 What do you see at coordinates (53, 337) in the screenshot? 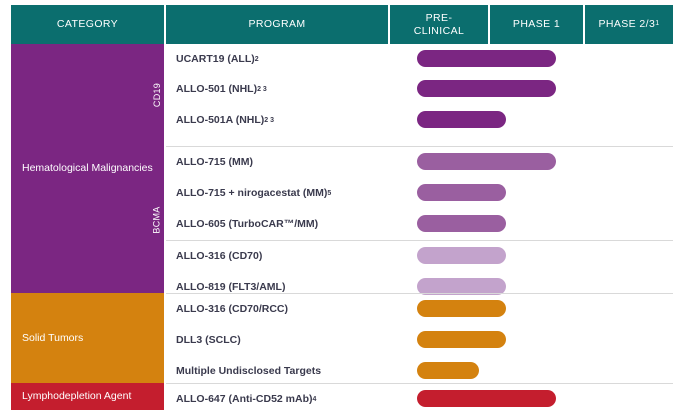
I see `category-label-solid-tumors: Solid Tumors` at bounding box center [53, 337].